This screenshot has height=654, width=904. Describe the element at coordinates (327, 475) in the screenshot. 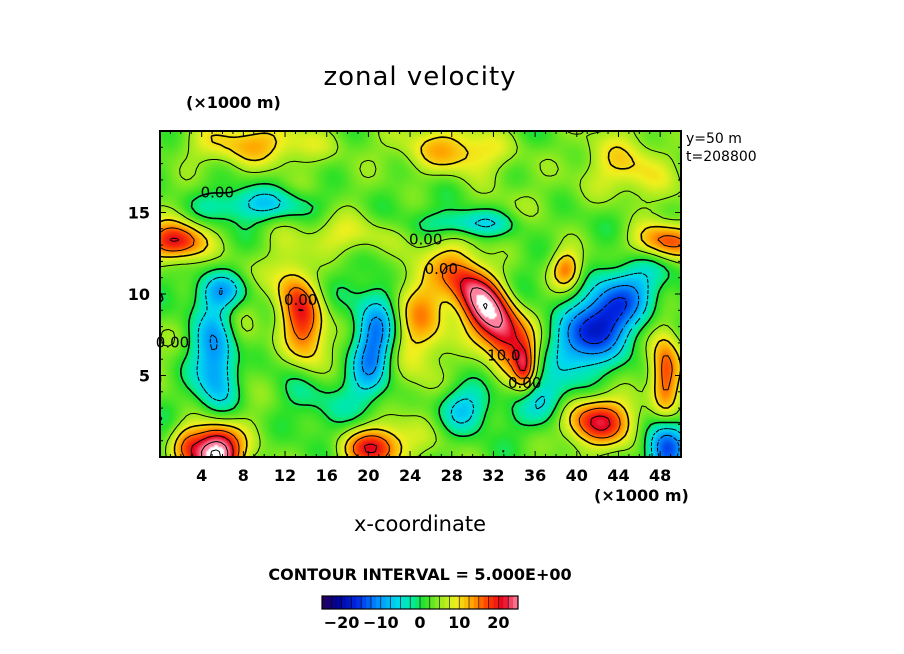

I see `x-tick-label: 16` at that location.